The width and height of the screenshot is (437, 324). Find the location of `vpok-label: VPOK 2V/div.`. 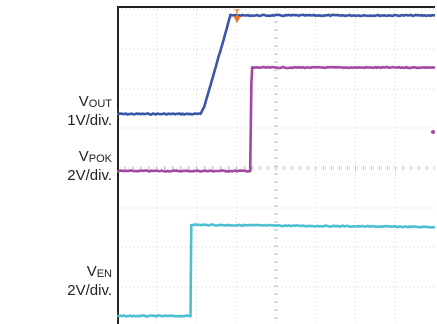

vpok-label: VPOK 2V/div. is located at coordinates (62, 166).